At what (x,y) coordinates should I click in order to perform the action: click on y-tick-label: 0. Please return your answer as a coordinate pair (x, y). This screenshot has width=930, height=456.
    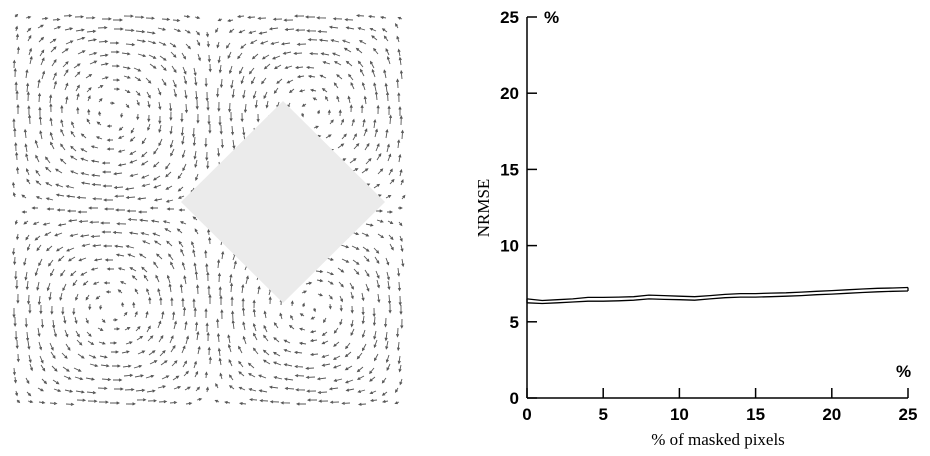
    Looking at the image, I should click on (514, 398).